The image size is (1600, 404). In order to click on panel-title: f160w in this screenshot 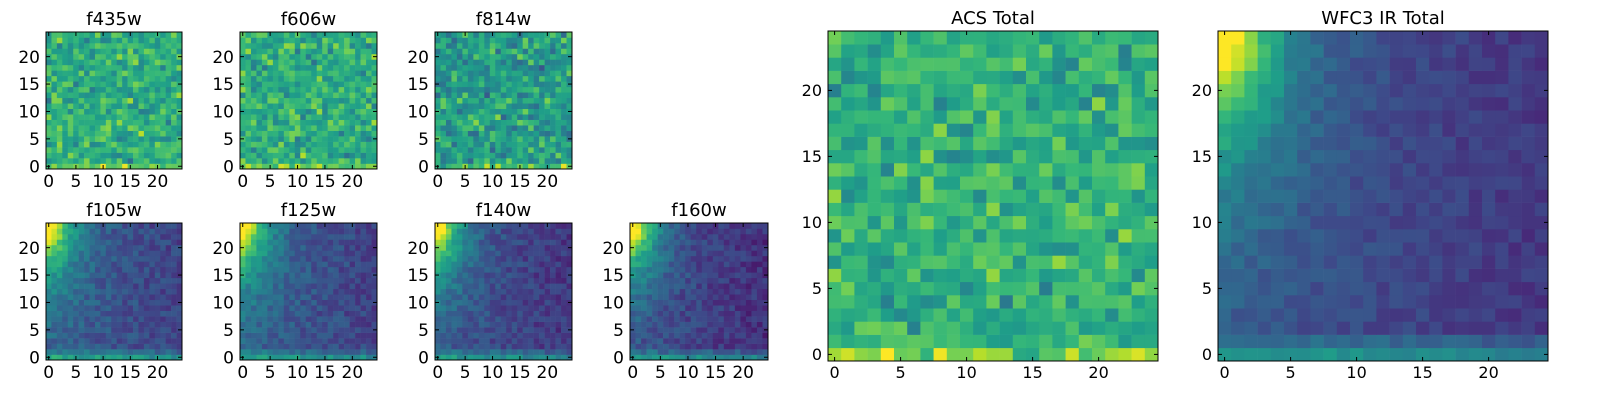, I will do `click(698, 210)`.